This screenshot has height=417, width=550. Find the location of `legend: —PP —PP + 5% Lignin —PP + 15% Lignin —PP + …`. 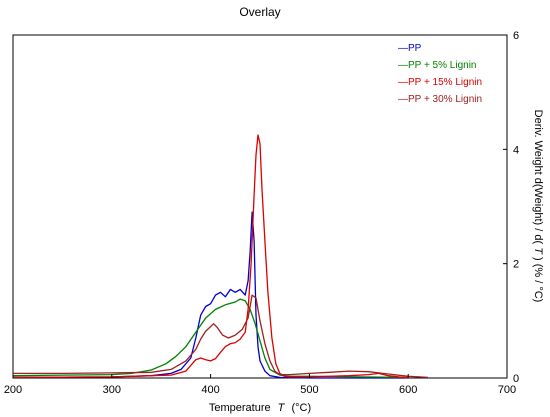

legend: —PP —PP + 5% Lignin —PP + 15% Lignin —PP + … is located at coordinates (440, 74).